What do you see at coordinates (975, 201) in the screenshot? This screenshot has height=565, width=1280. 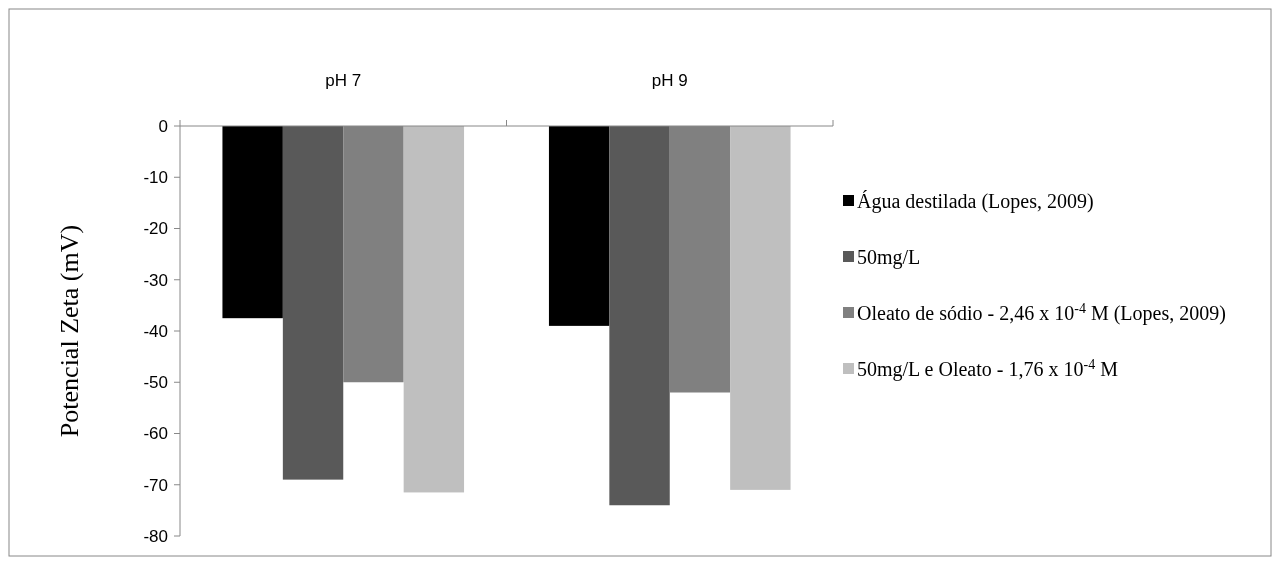 I see `legend-label: Água destilada (Lopes, 2009)` at bounding box center [975, 201].